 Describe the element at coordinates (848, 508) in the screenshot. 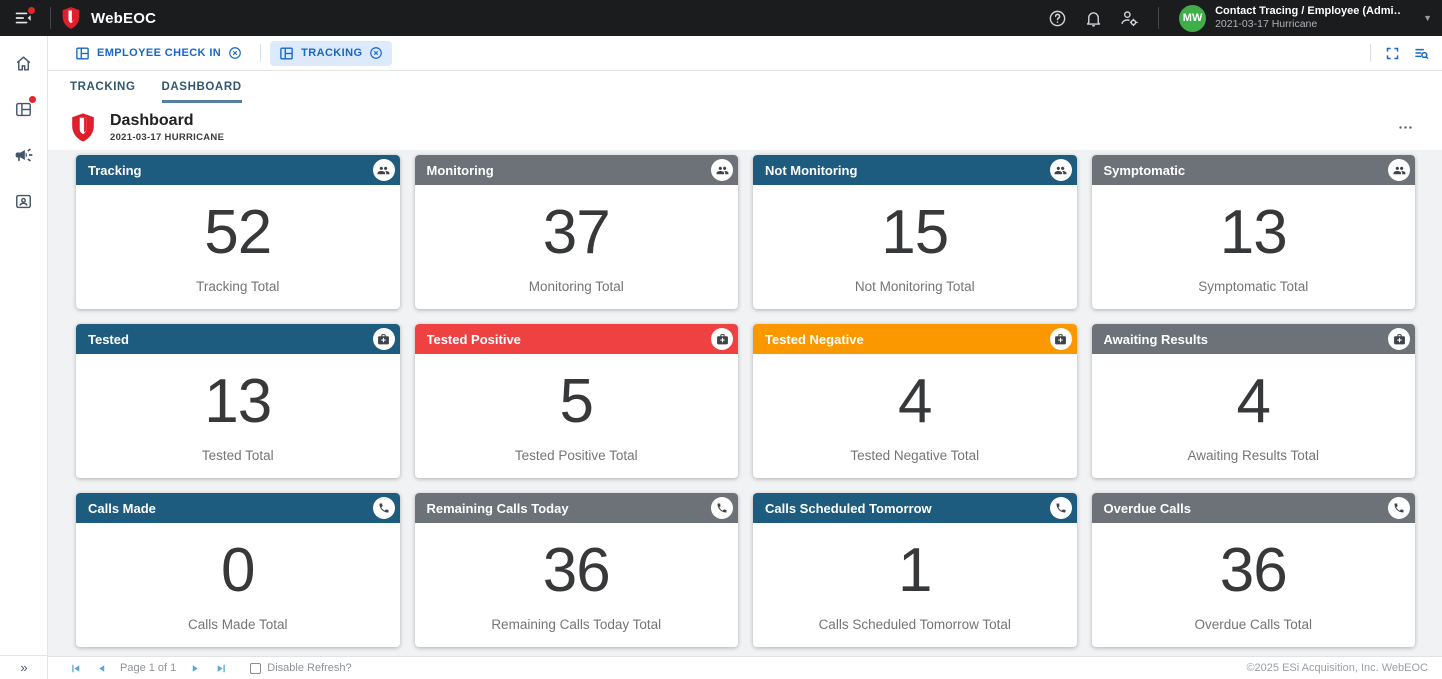

I see `stat-card-title: Calls Scheduled Tomorrow` at that location.